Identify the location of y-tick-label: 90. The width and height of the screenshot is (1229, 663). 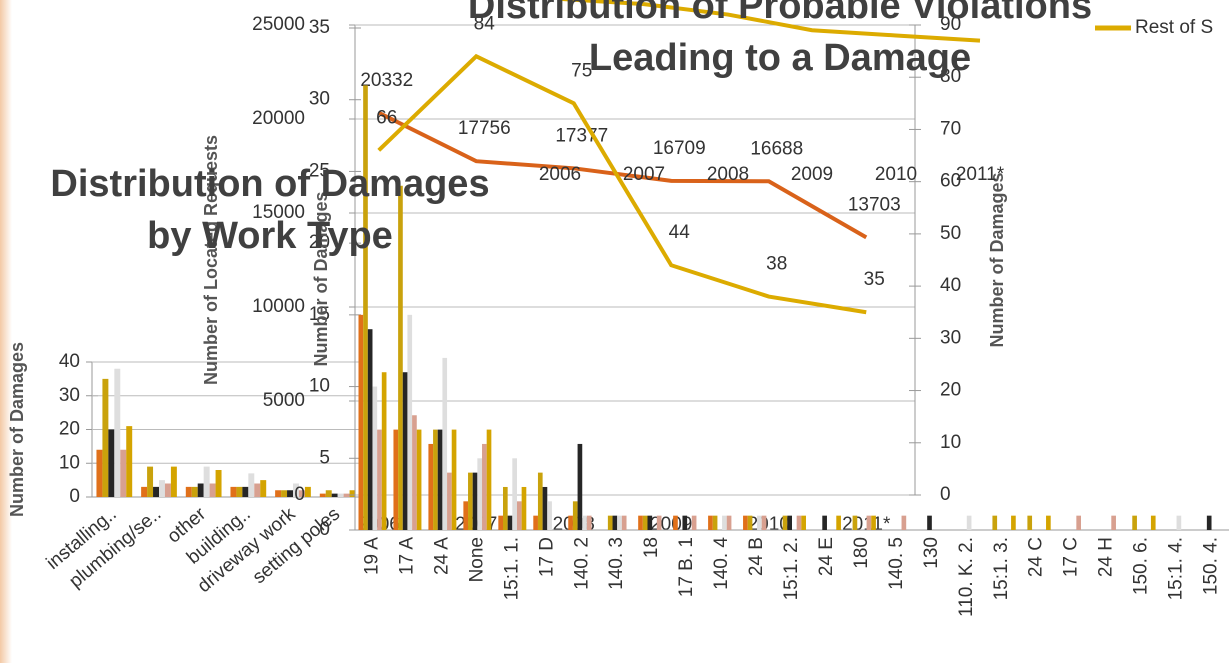
(950, 24).